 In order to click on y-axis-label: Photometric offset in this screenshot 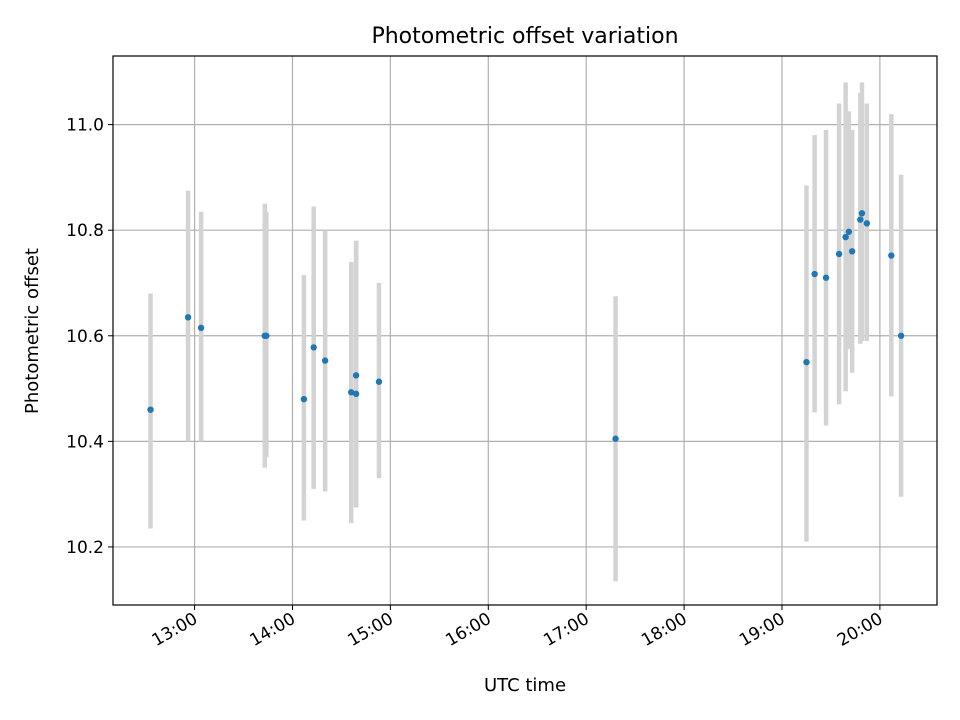, I will do `click(32, 331)`.